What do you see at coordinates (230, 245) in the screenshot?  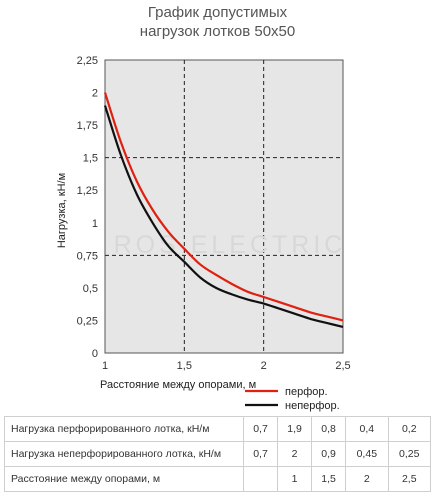 I see `watermark-text: ROS ELECTRIC` at bounding box center [230, 245].